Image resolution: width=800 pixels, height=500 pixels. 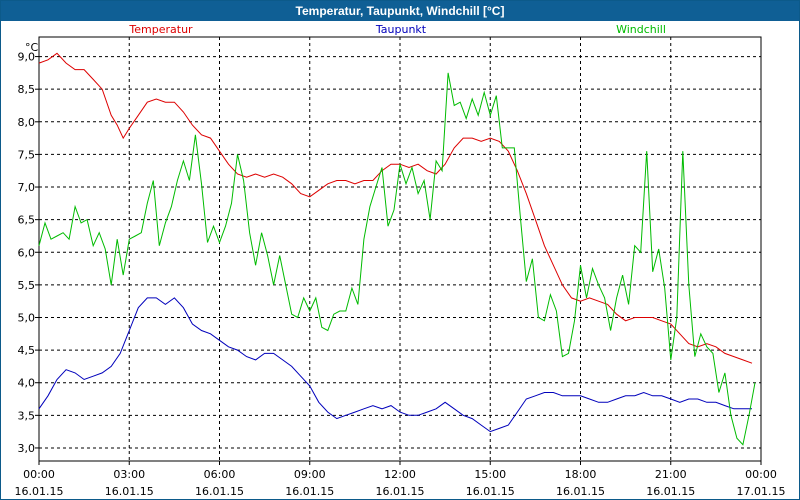 I want to click on legend: Temperatur Taupunkt Windchill, so click(x=397, y=29).